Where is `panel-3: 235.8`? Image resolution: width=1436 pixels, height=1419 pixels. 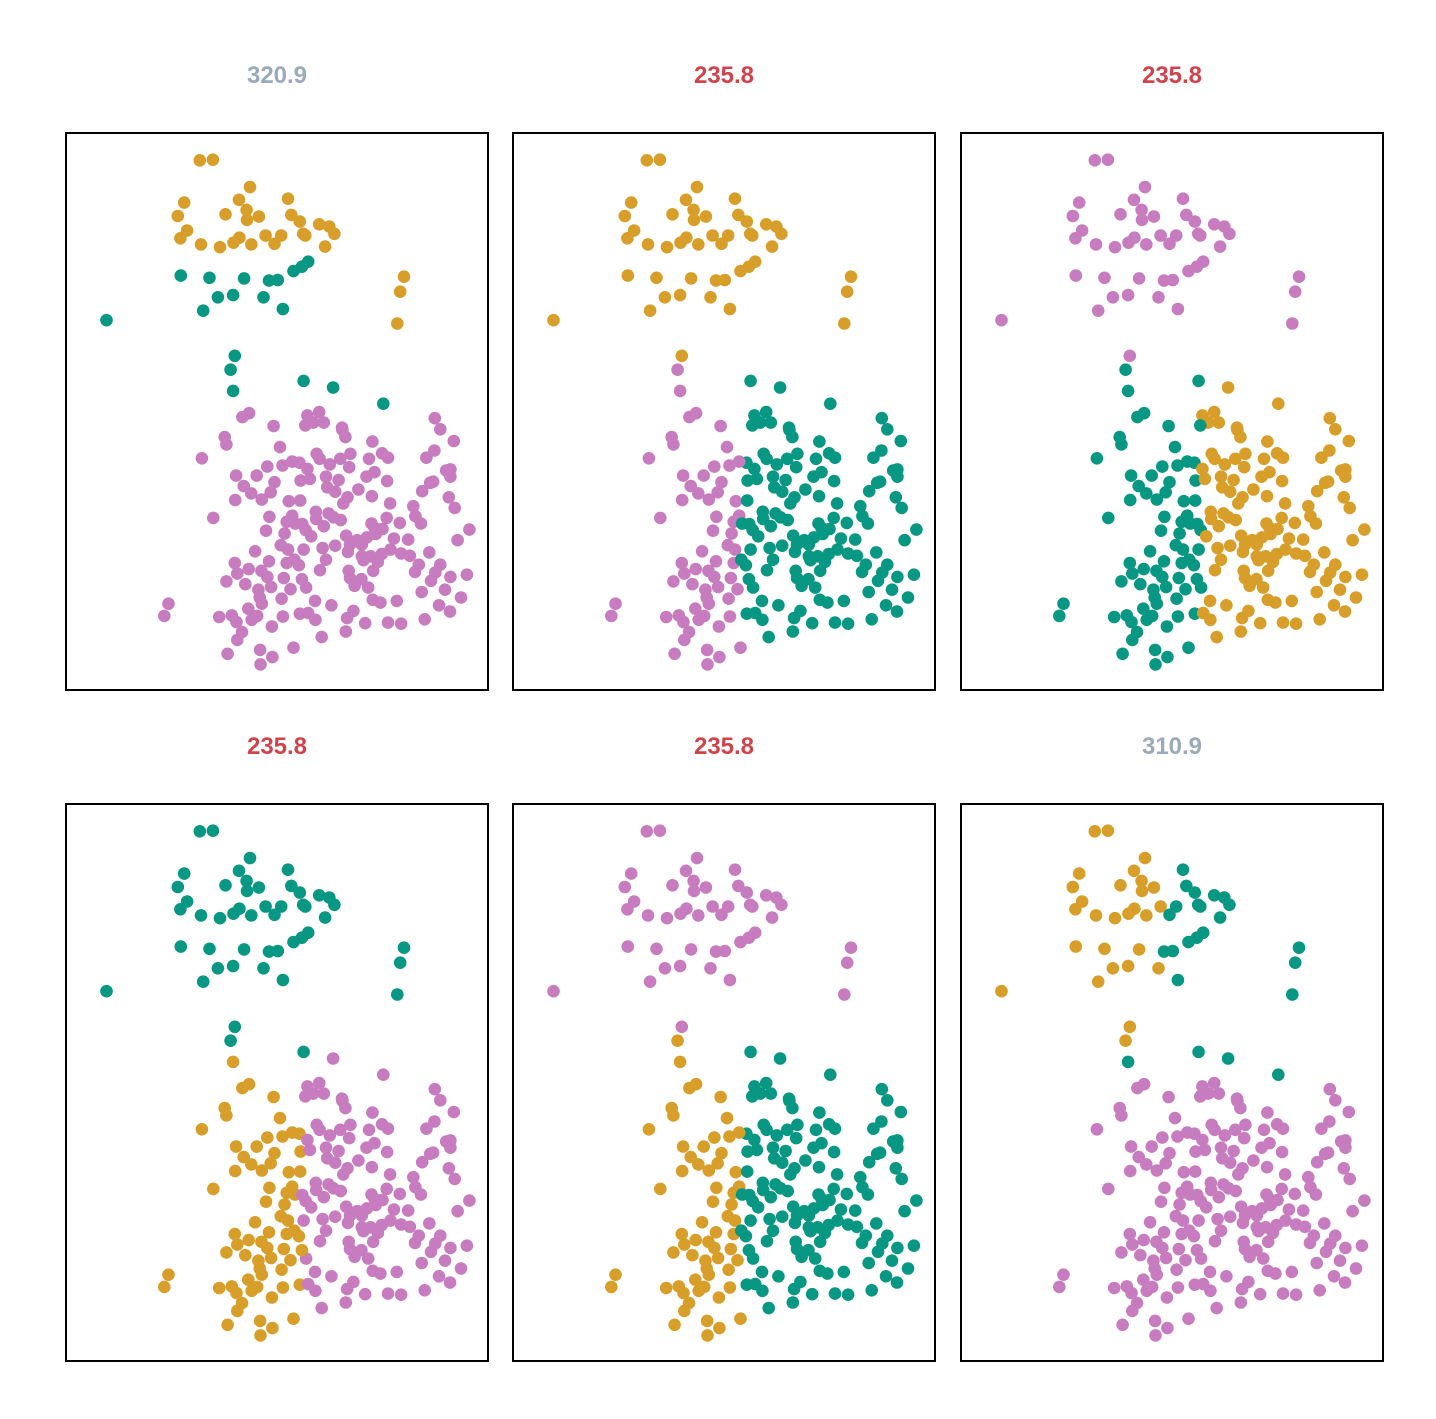 panel-3: 235.8 is located at coordinates (1172, 376).